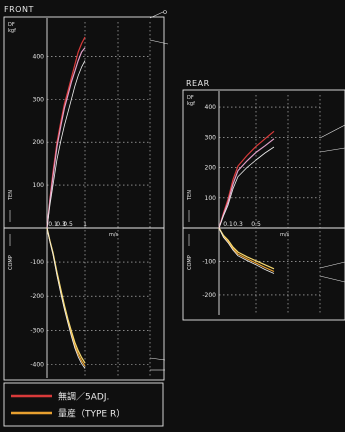  Describe the element at coordinates (159, 42) in the screenshot. I see `front-leader-mid` at that location.